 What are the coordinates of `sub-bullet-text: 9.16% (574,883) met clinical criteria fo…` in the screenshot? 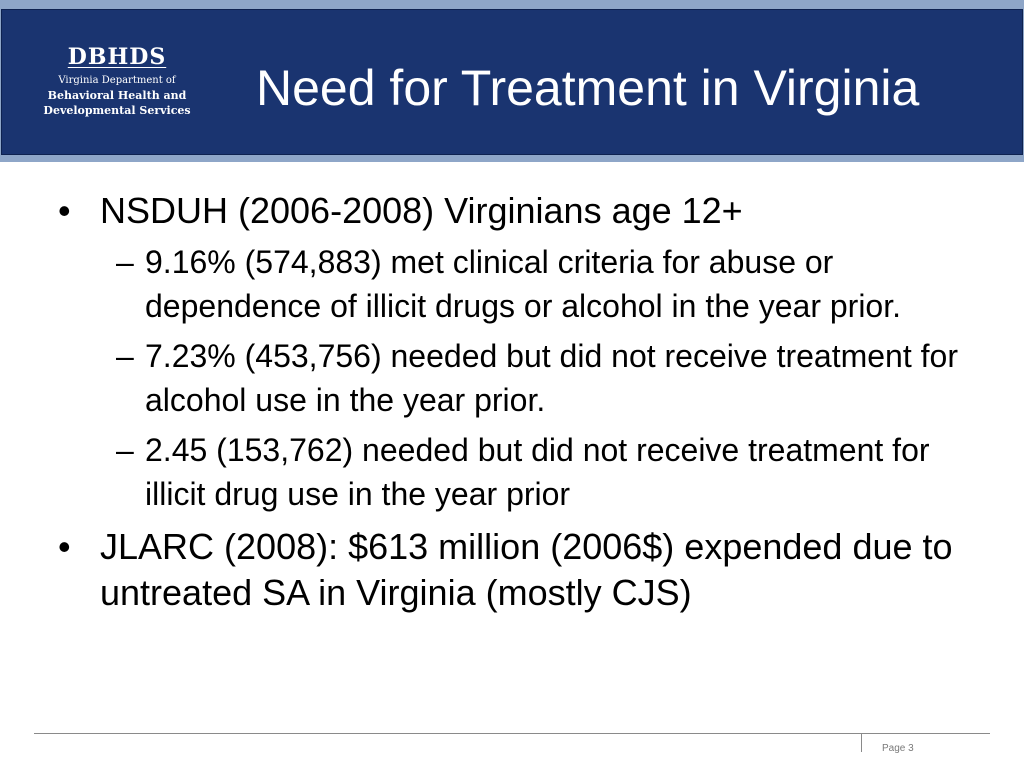 It's located at (523, 284).